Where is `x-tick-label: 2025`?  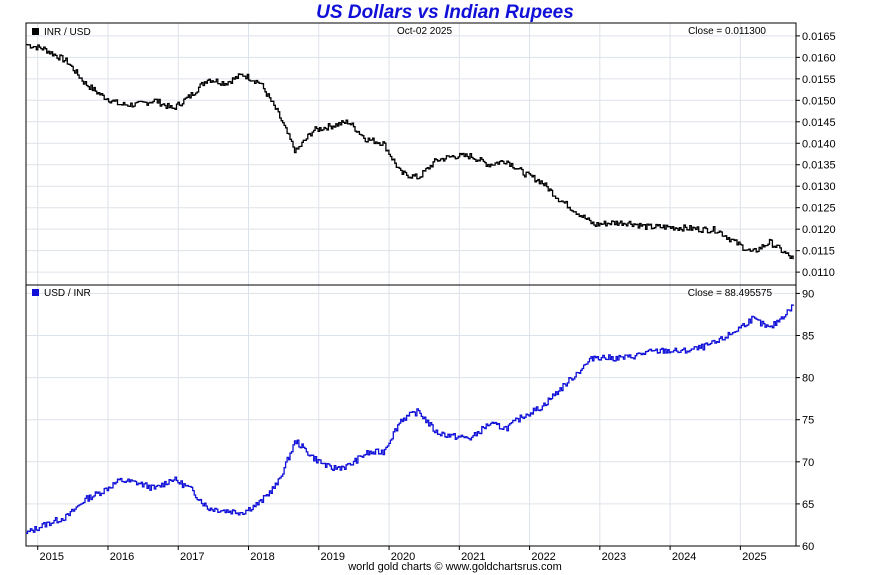
x-tick-label: 2025 is located at coordinates (754, 557).